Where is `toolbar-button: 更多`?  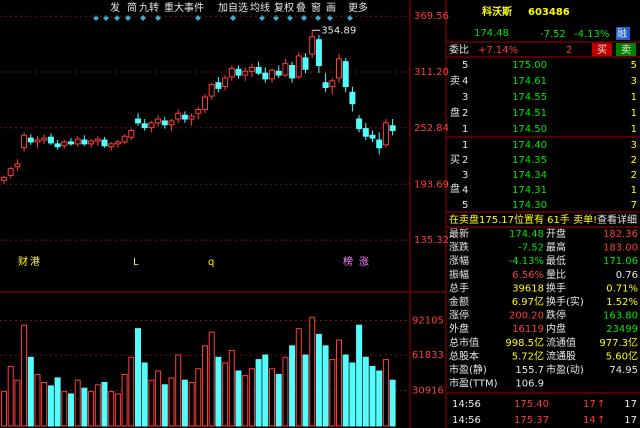 toolbar-button: 更多 is located at coordinates (358, 7).